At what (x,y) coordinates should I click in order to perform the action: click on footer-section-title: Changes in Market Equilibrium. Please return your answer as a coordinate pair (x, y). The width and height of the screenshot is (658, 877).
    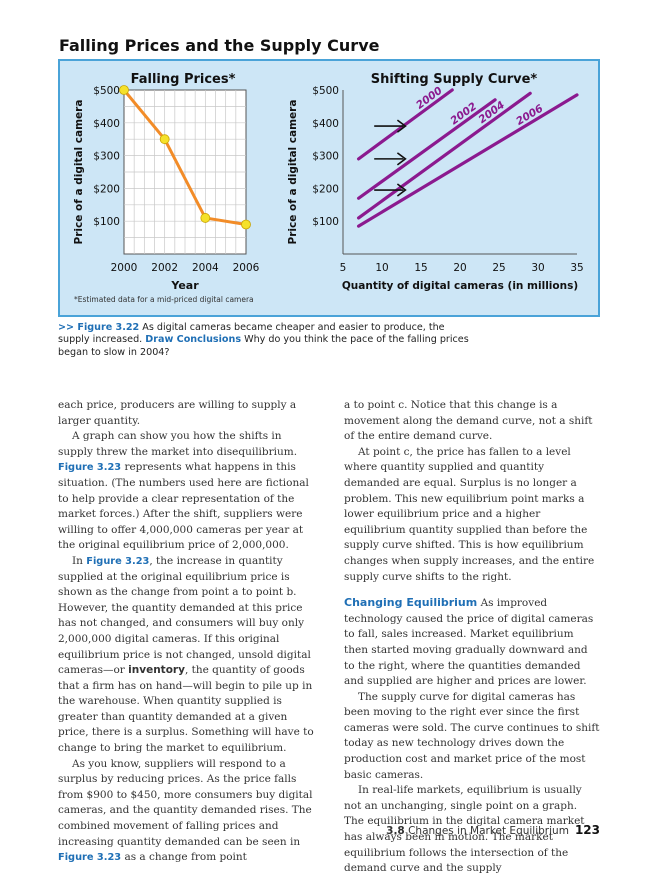
    Looking at the image, I should click on (486, 831).